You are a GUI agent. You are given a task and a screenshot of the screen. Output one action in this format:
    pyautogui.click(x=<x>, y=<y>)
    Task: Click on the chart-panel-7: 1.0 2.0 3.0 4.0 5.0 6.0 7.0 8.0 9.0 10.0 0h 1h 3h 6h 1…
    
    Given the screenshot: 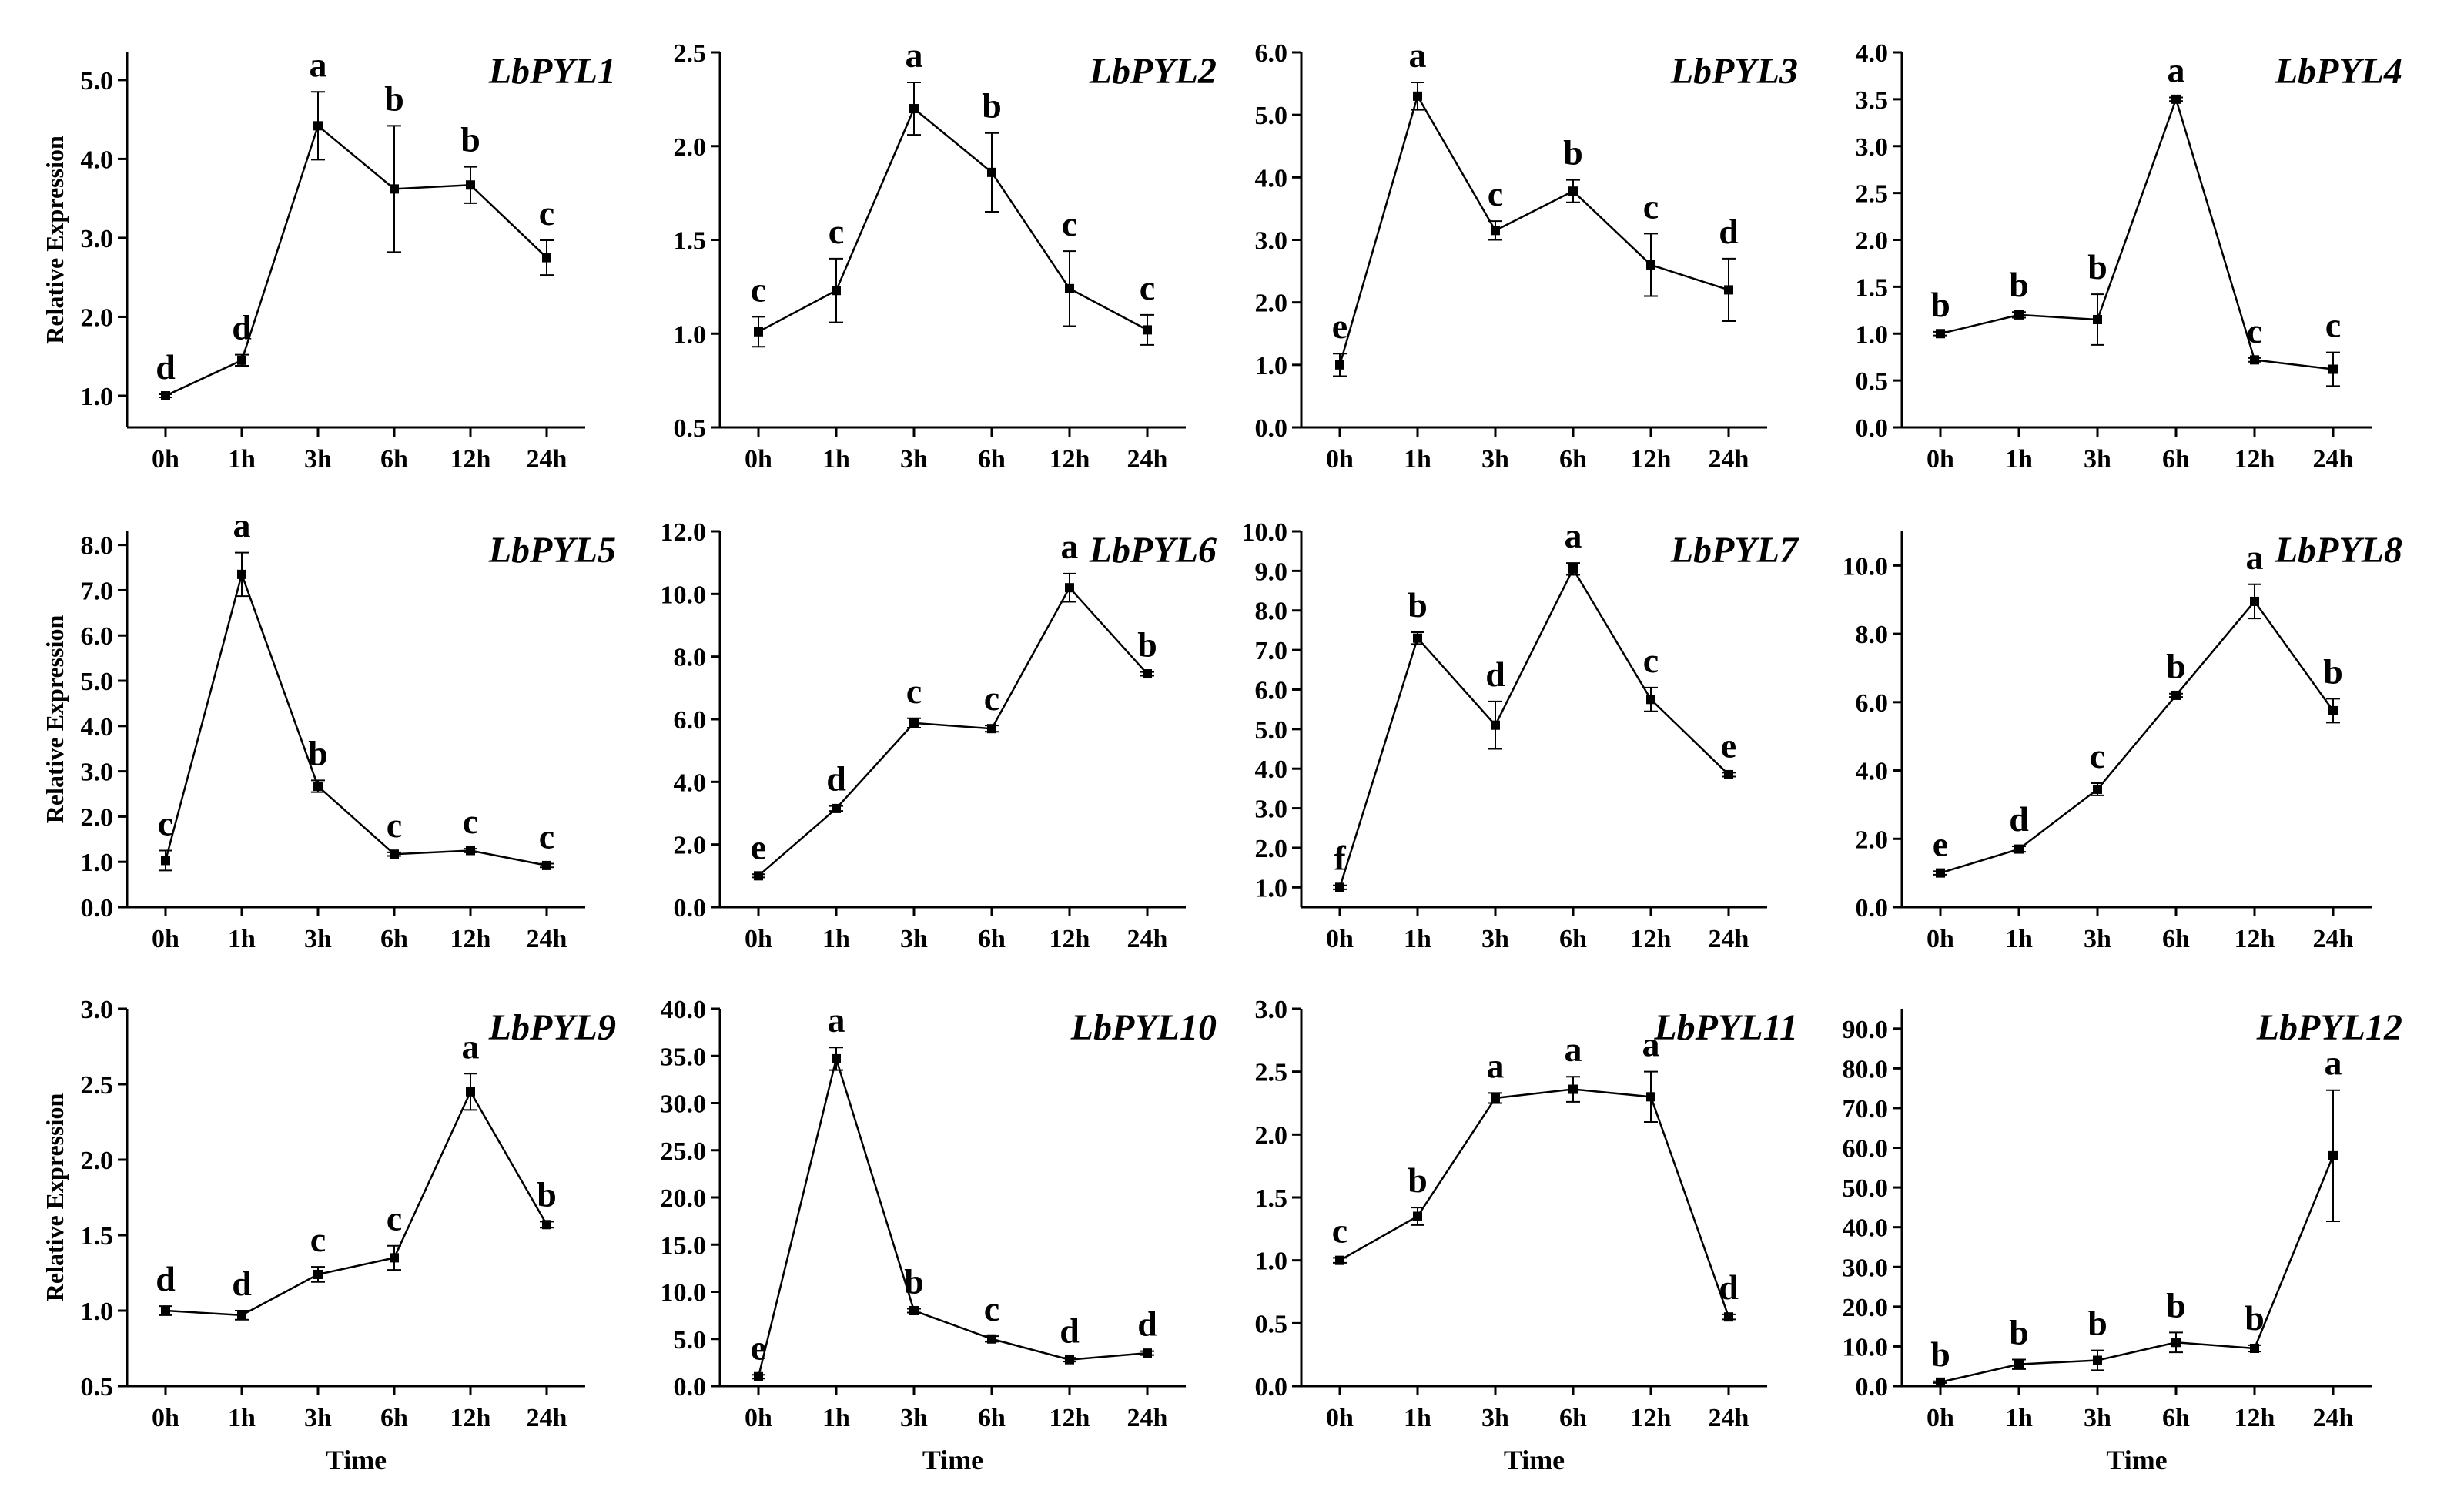 What is the action you would take?
    pyautogui.click(x=1521, y=734)
    